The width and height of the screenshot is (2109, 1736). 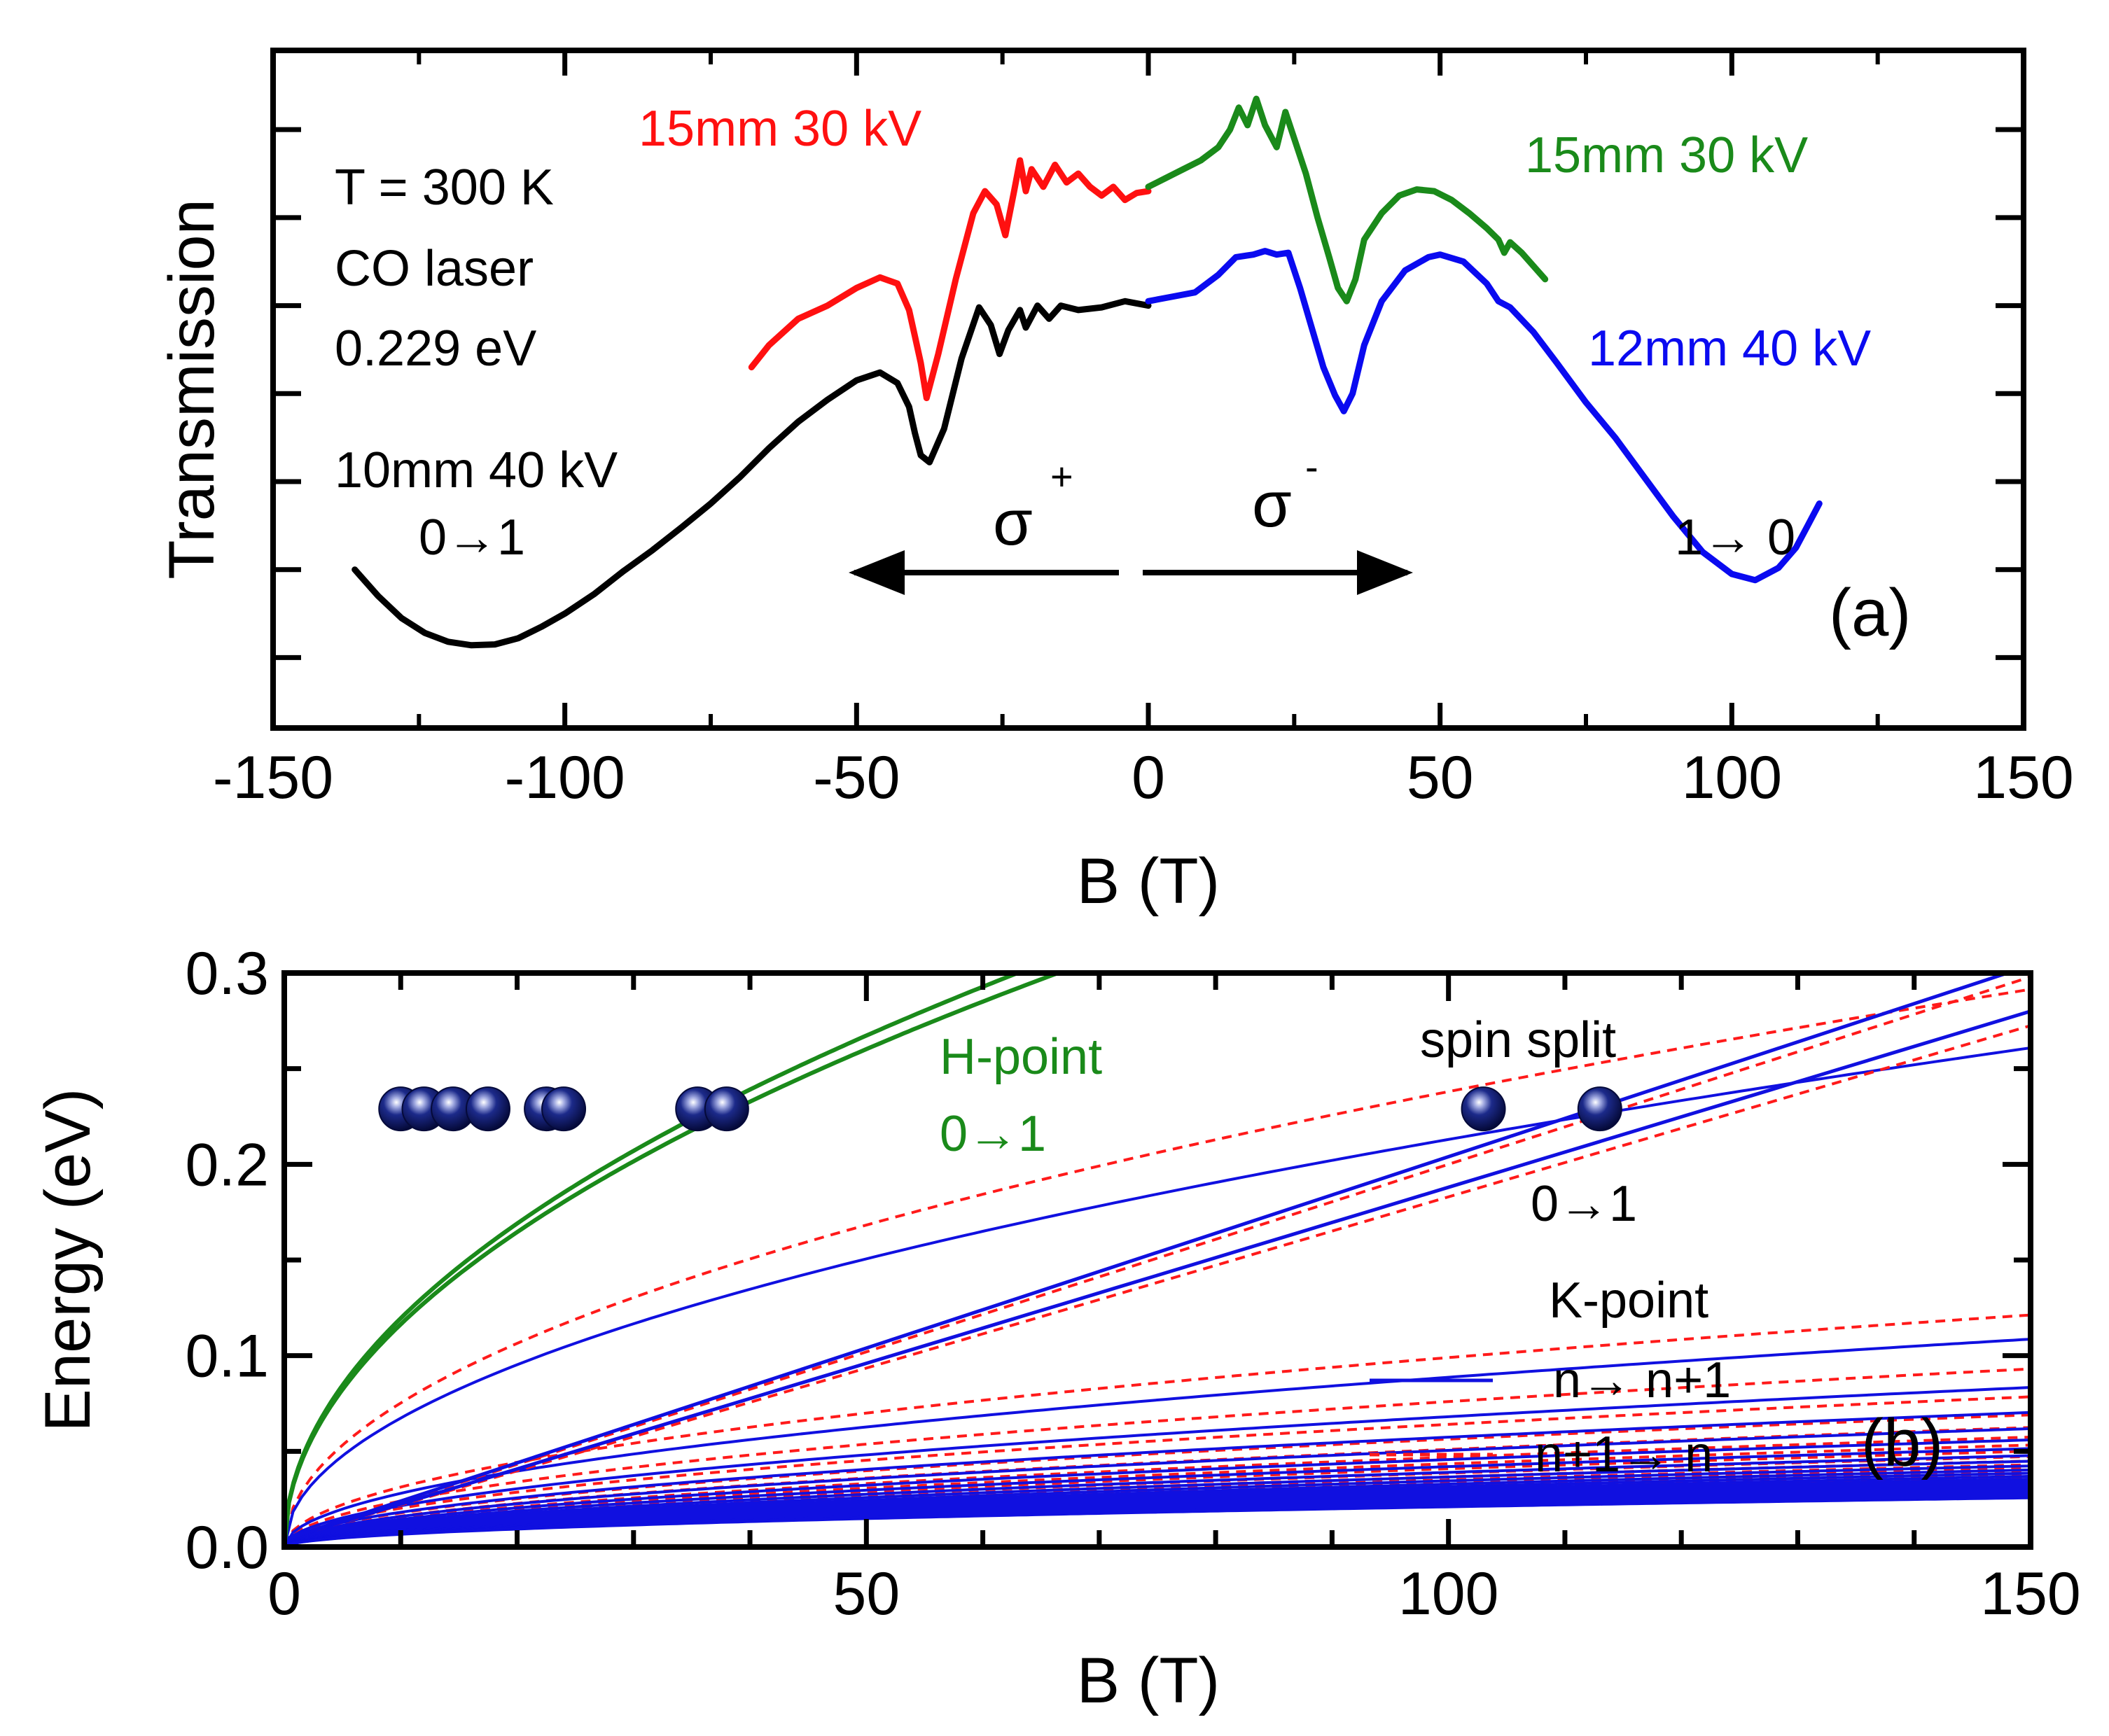 What do you see at coordinates (2023, 777) in the screenshot?
I see `a-x-tick-label: 150` at bounding box center [2023, 777].